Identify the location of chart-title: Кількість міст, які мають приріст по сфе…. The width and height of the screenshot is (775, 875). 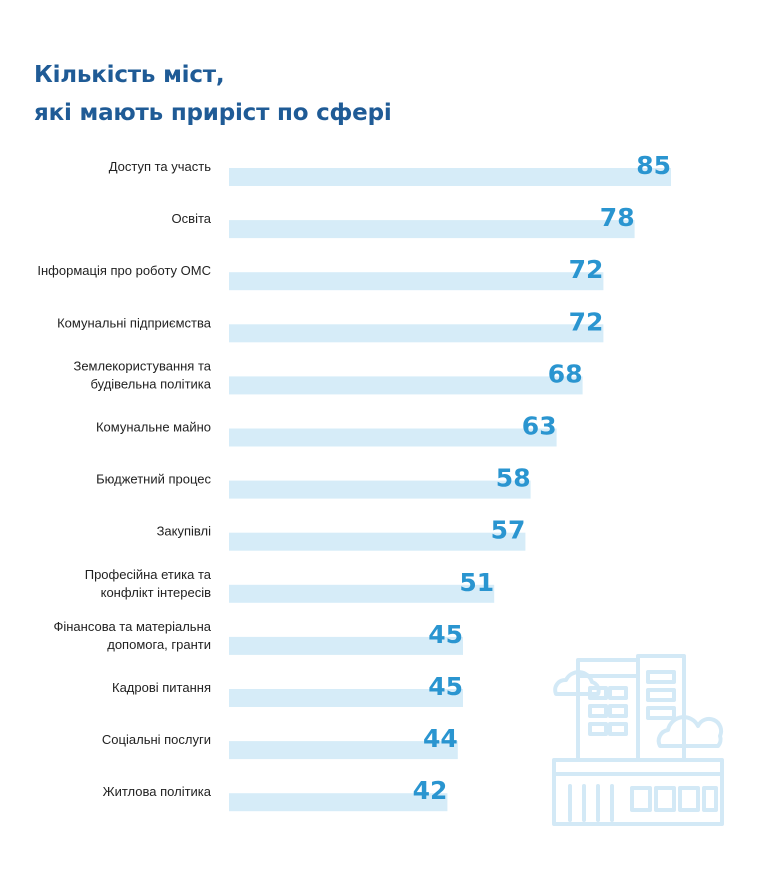
(213, 94).